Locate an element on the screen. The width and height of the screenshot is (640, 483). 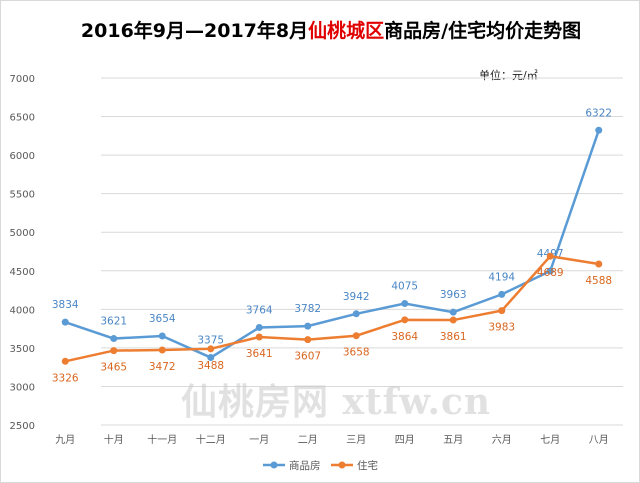
x-tick-label: 十一月 is located at coordinates (162, 439).